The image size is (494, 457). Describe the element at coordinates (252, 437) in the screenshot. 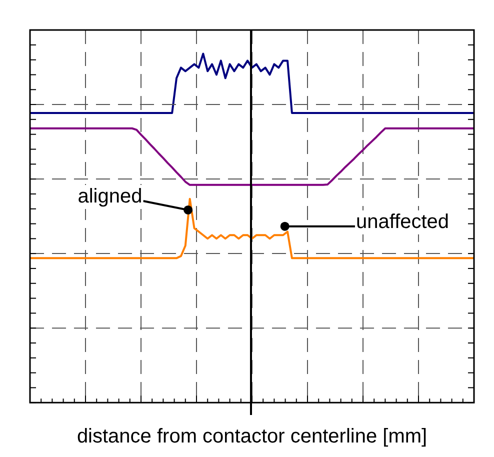

I see `x-axis-title: distance from contactor centerline [mm]` at that location.